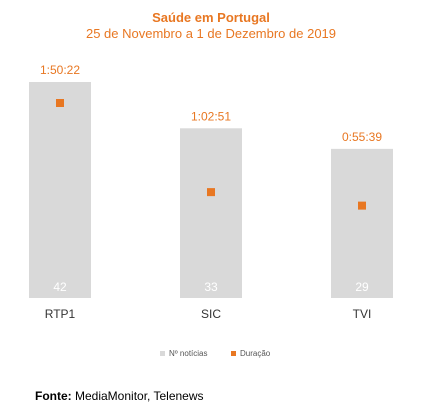 This screenshot has height=416, width=422. What do you see at coordinates (53, 396) in the screenshot?
I see `source-label: Fonte:` at bounding box center [53, 396].